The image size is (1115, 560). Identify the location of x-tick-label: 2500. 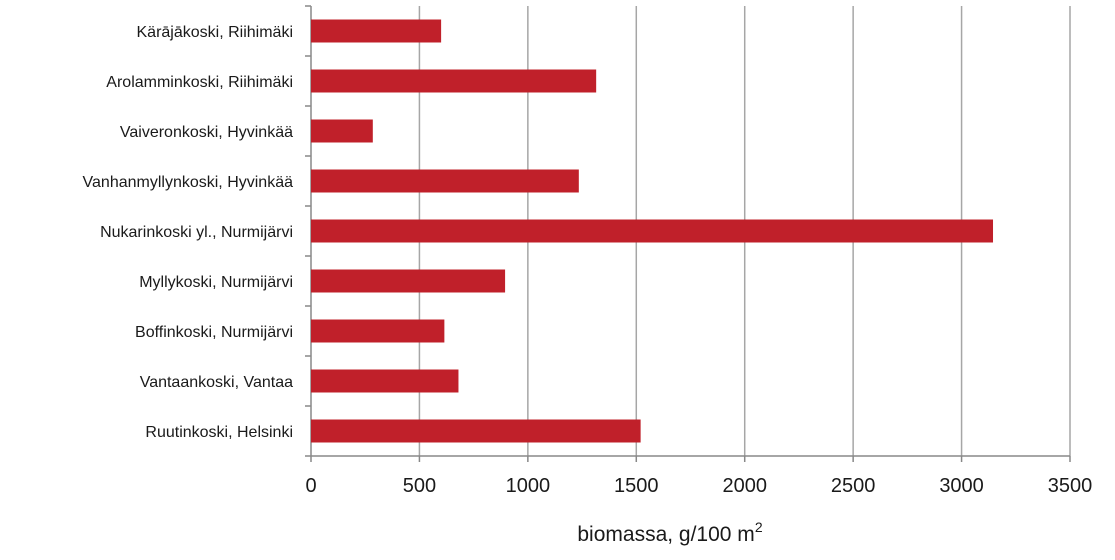
(853, 486).